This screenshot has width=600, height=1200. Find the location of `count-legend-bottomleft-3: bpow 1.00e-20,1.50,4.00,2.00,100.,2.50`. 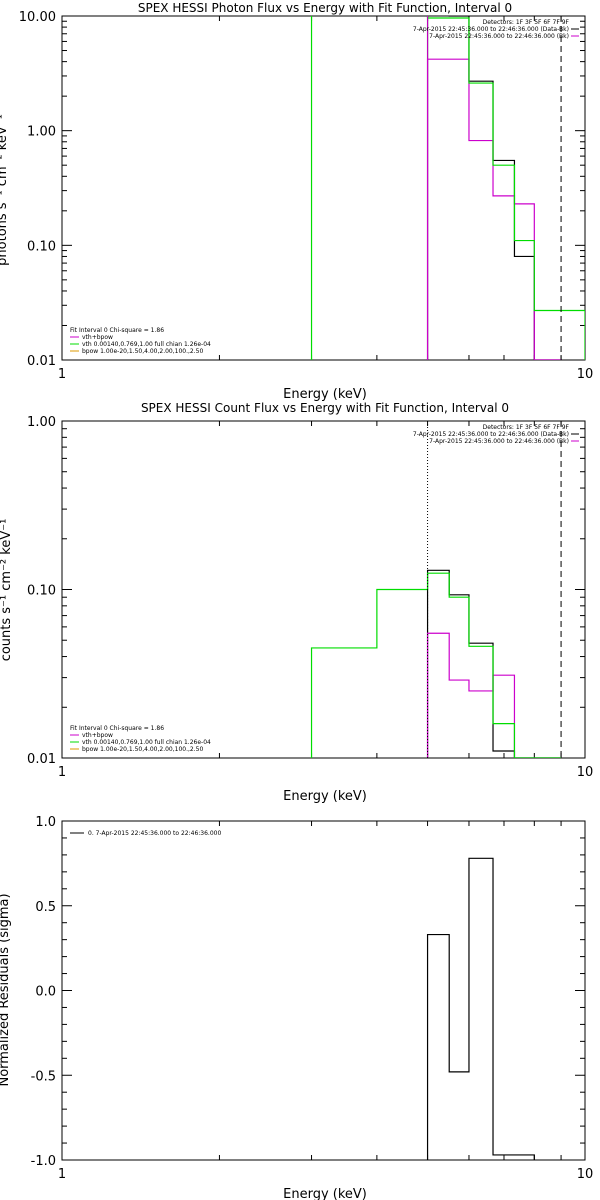

count-legend-bottomleft-3: bpow 1.00e-20,1.50,4.00,2.00,100.,2.50 is located at coordinates (142, 749).